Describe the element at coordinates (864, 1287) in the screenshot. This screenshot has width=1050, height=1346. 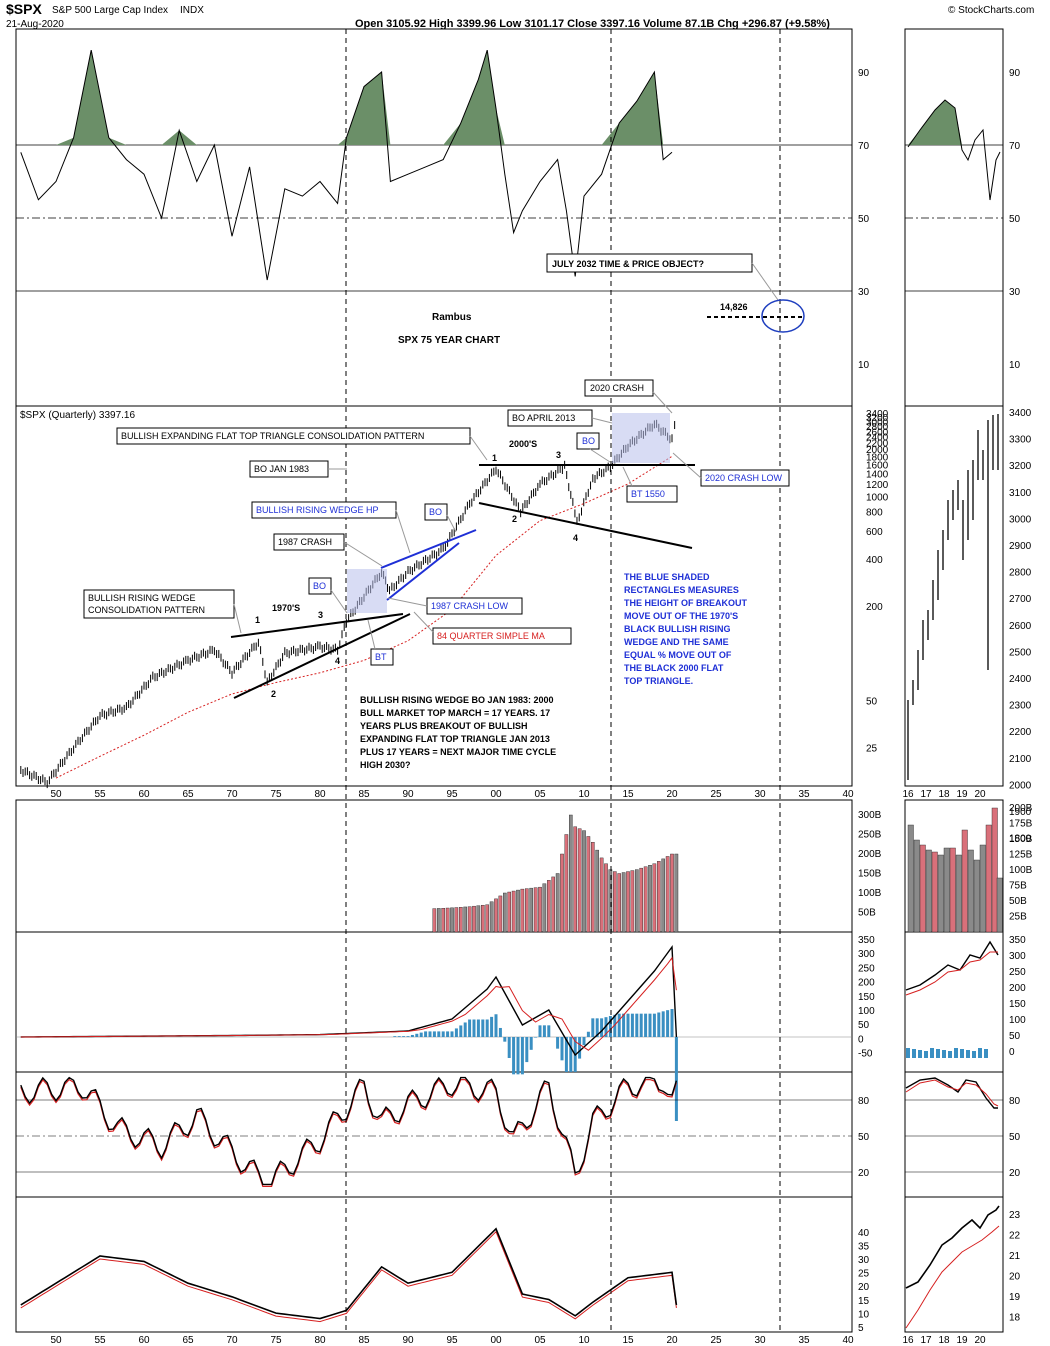
I see `adx-tick-label: 20` at that location.